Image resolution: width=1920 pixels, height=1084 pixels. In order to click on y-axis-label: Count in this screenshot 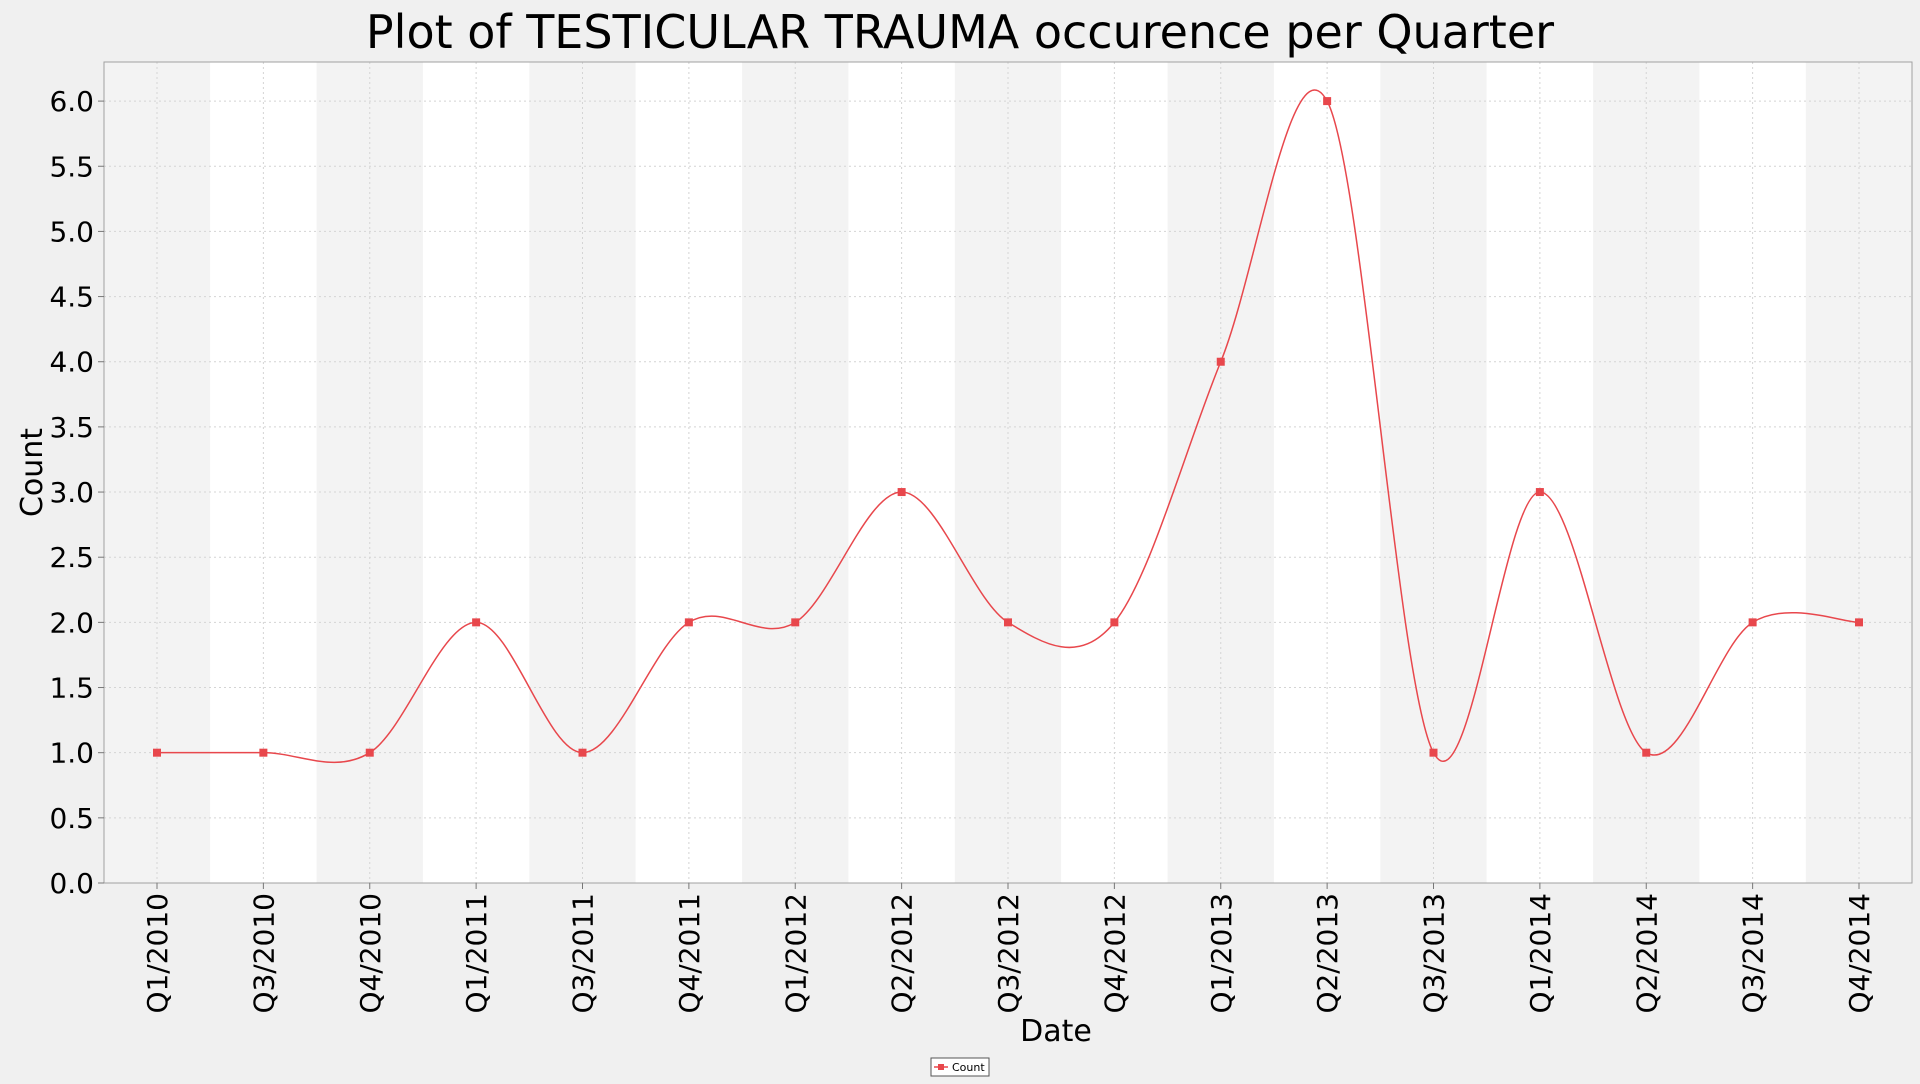, I will do `click(32, 472)`.